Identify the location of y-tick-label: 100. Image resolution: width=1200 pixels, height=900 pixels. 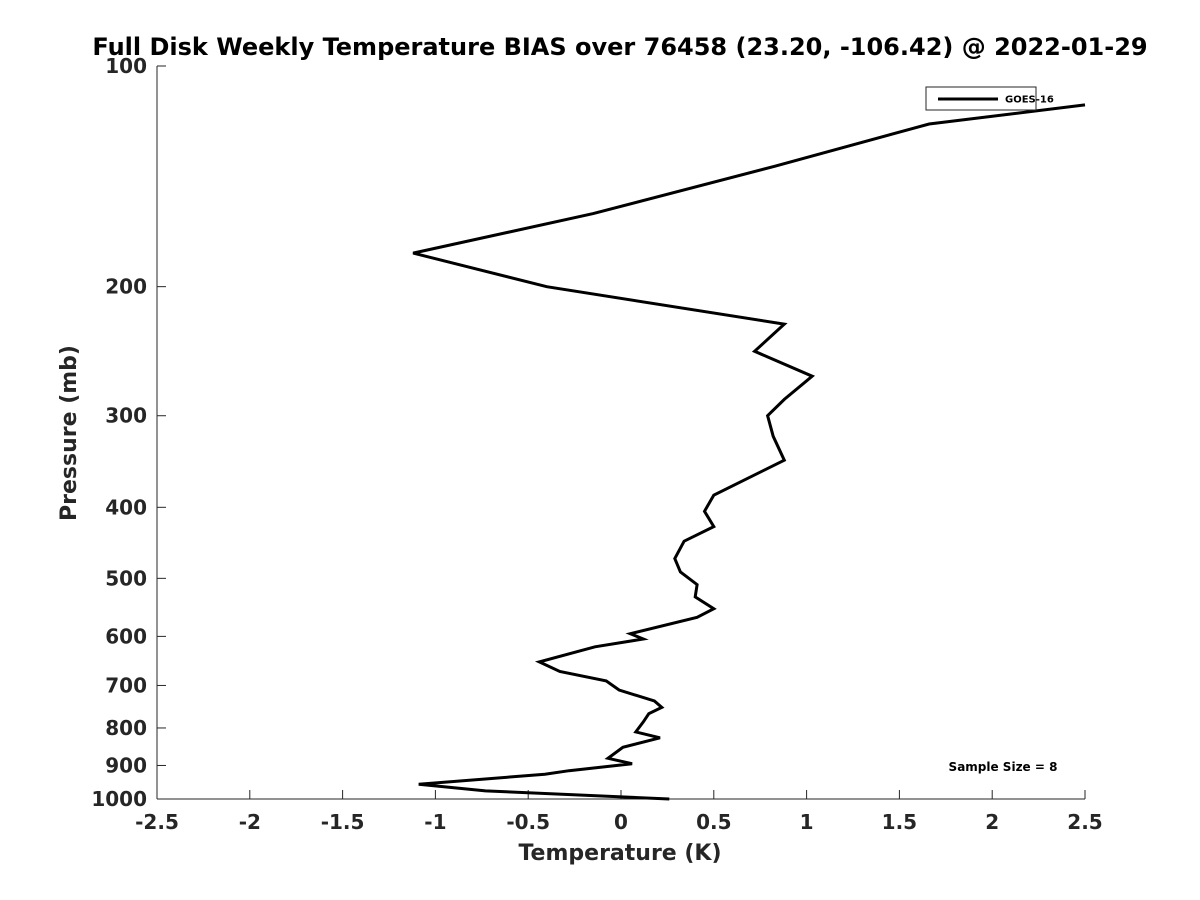
(126, 66).